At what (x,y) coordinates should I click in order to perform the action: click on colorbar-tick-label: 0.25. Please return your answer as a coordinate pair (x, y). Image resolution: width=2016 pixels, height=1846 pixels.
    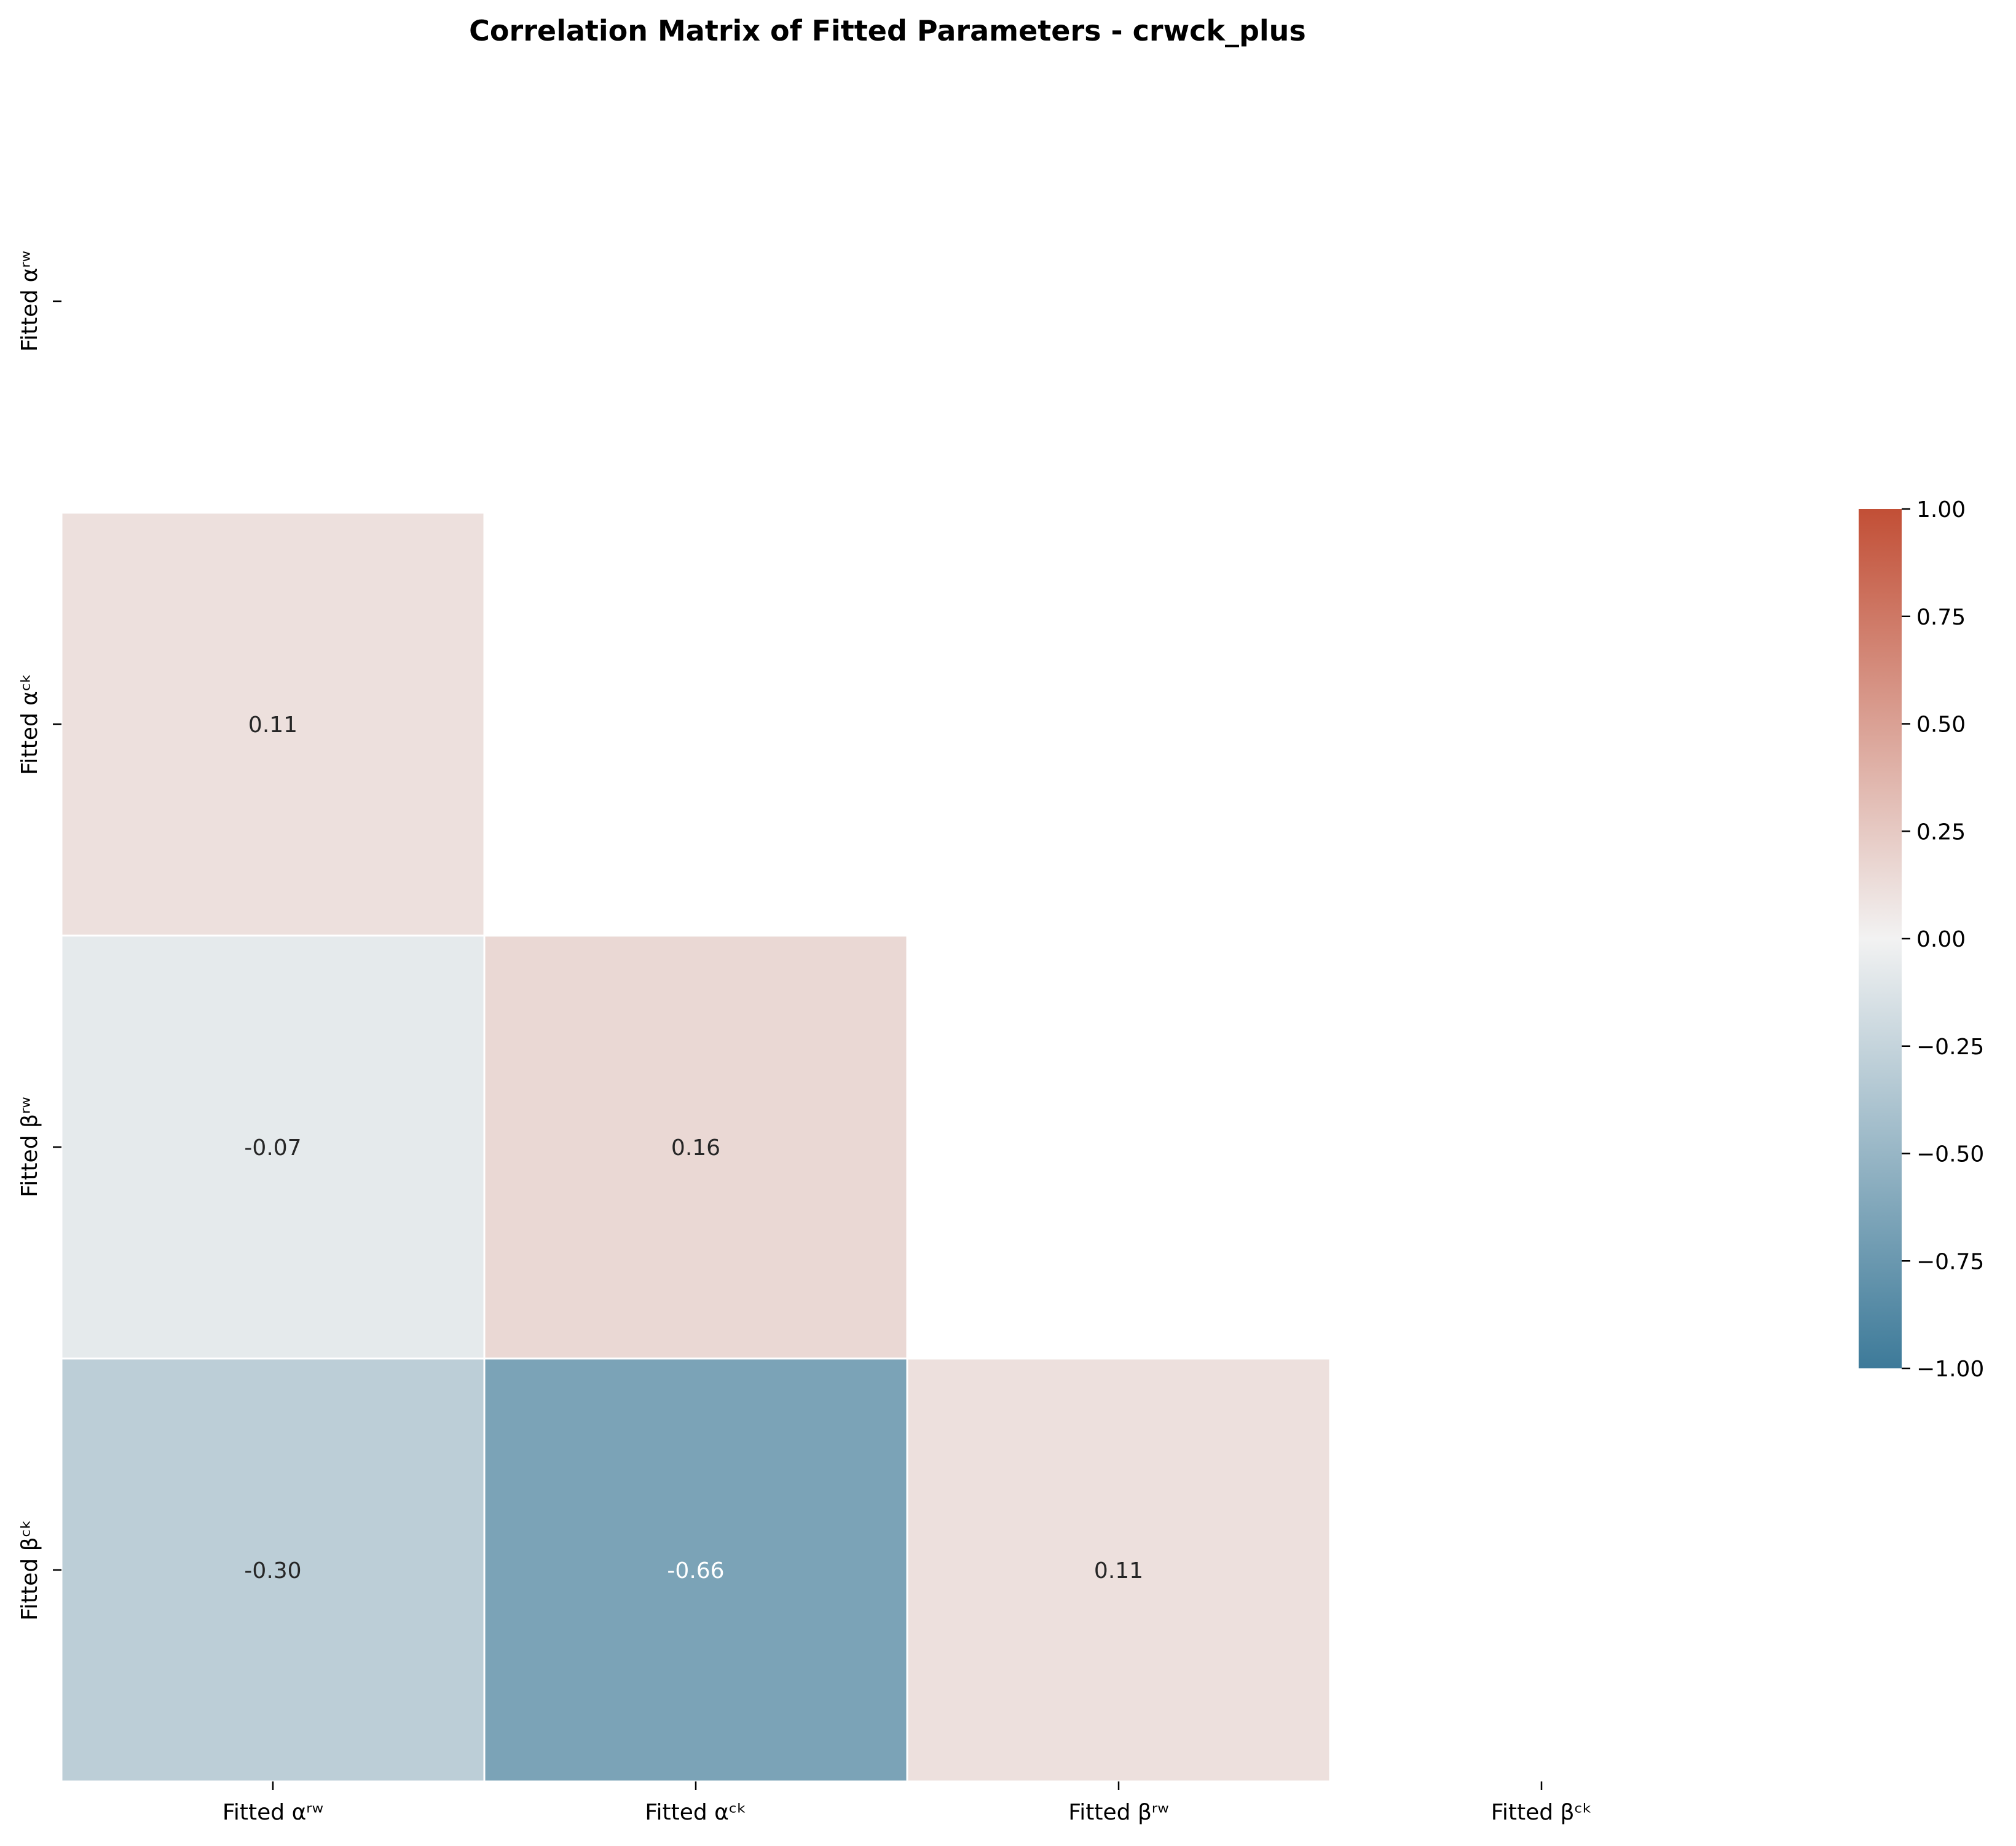
    Looking at the image, I should click on (1941, 832).